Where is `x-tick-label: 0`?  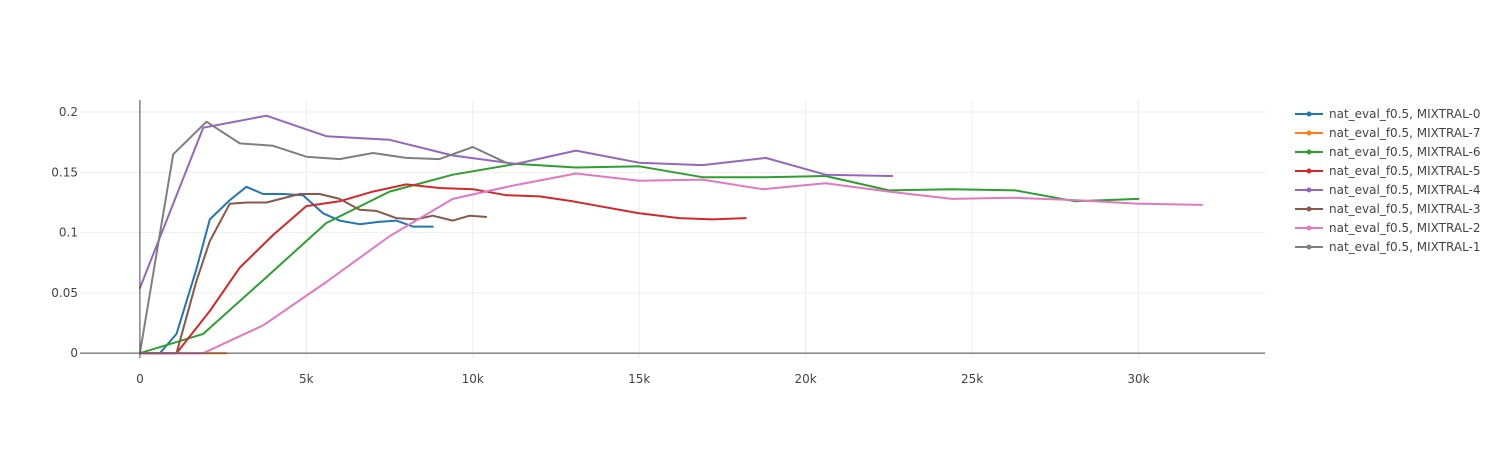
x-tick-label: 0 is located at coordinates (140, 379).